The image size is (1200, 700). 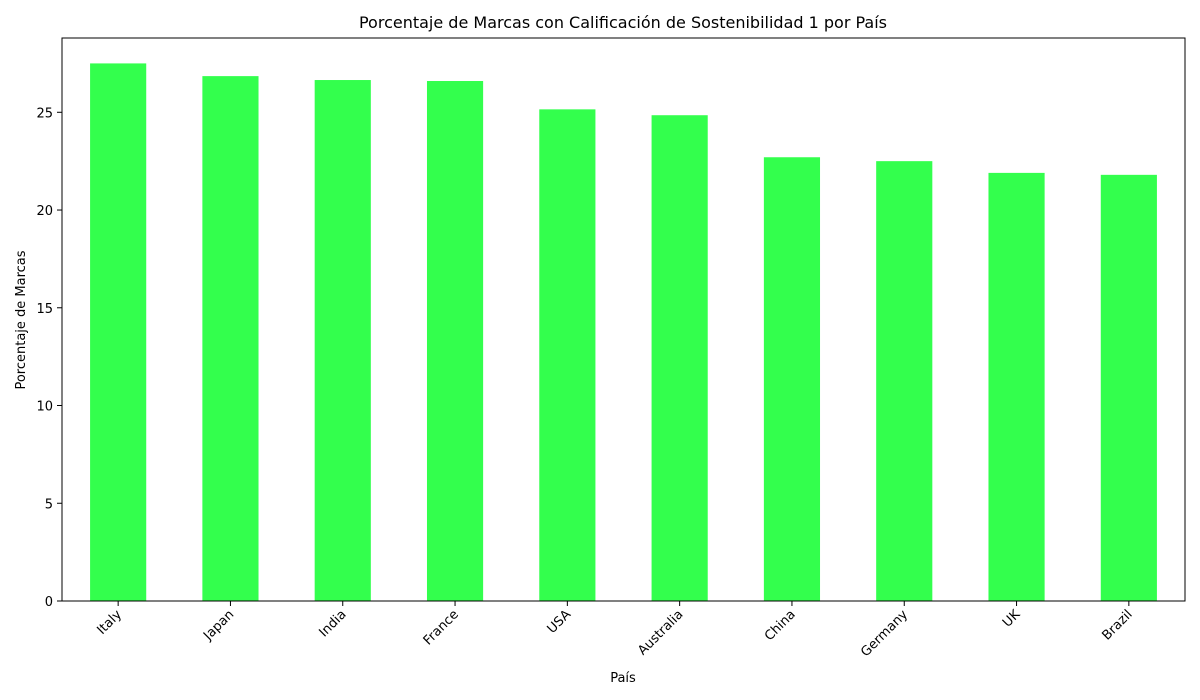 What do you see at coordinates (567, 355) in the screenshot?
I see `bar-usa` at bounding box center [567, 355].